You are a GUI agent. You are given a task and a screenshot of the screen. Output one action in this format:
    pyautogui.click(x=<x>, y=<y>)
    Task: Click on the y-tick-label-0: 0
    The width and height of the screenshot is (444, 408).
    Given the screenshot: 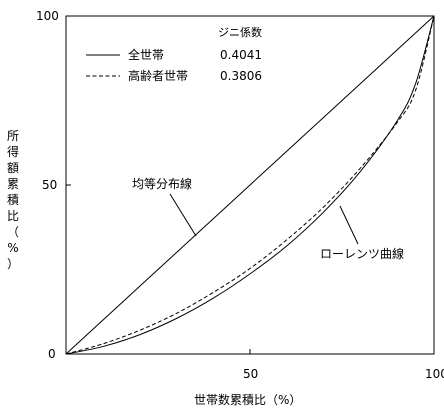 What is the action you would take?
    pyautogui.click(x=52, y=354)
    